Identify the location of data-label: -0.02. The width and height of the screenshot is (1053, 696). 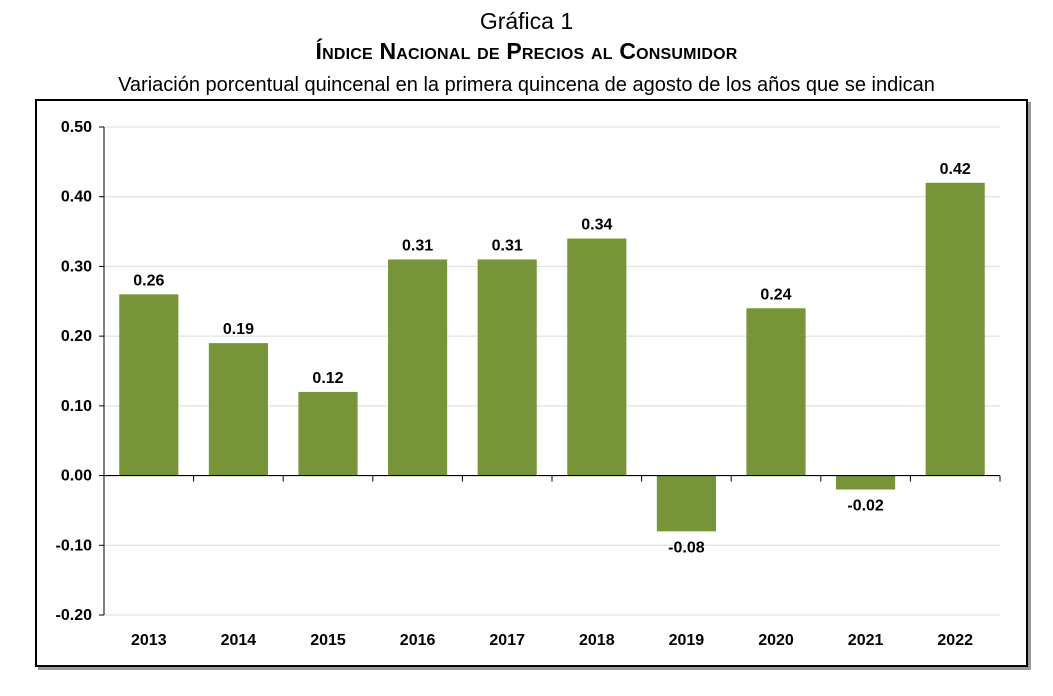
(865, 506).